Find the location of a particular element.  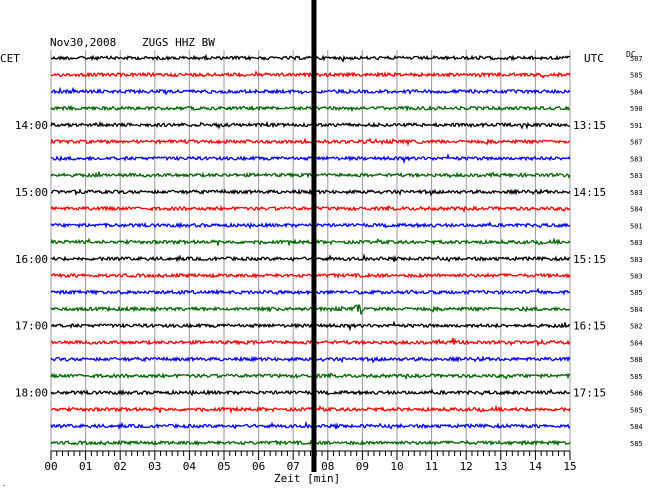

left-hour-label: 14:00 is located at coordinates (31, 125).